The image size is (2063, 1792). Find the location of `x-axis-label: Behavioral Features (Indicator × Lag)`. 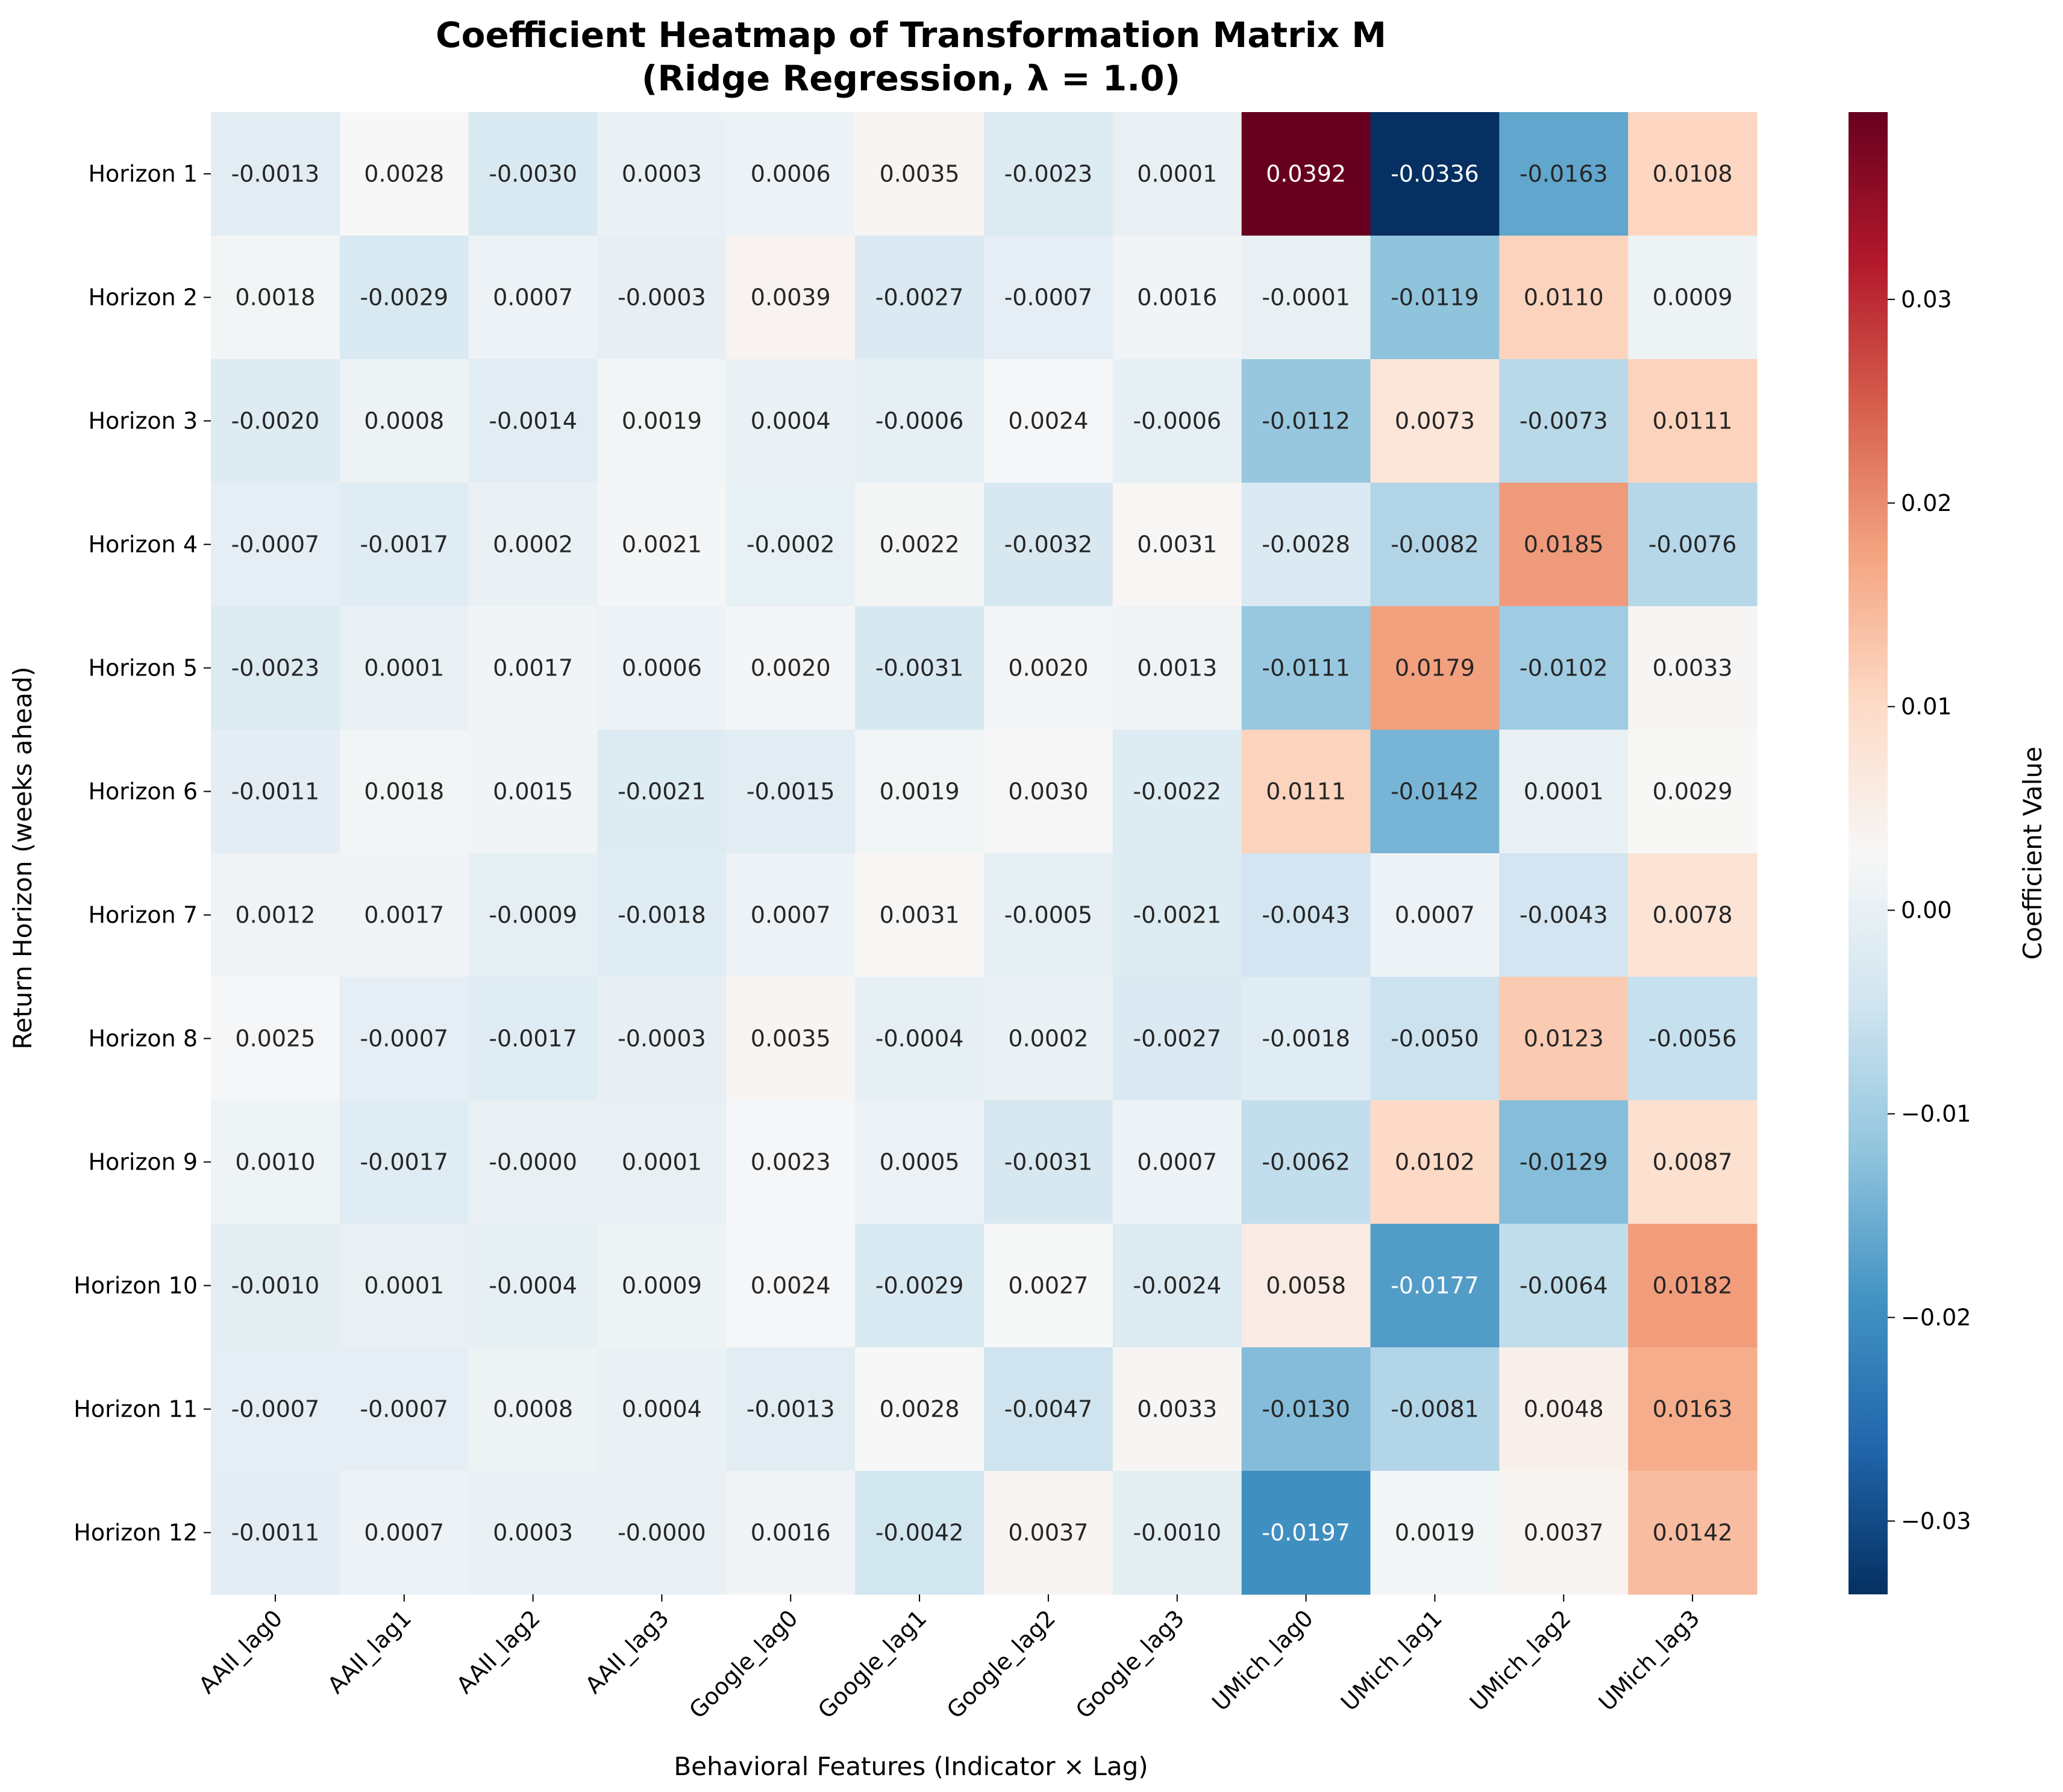

x-axis-label: Behavioral Features (Indicator × Lag) is located at coordinates (911, 1766).